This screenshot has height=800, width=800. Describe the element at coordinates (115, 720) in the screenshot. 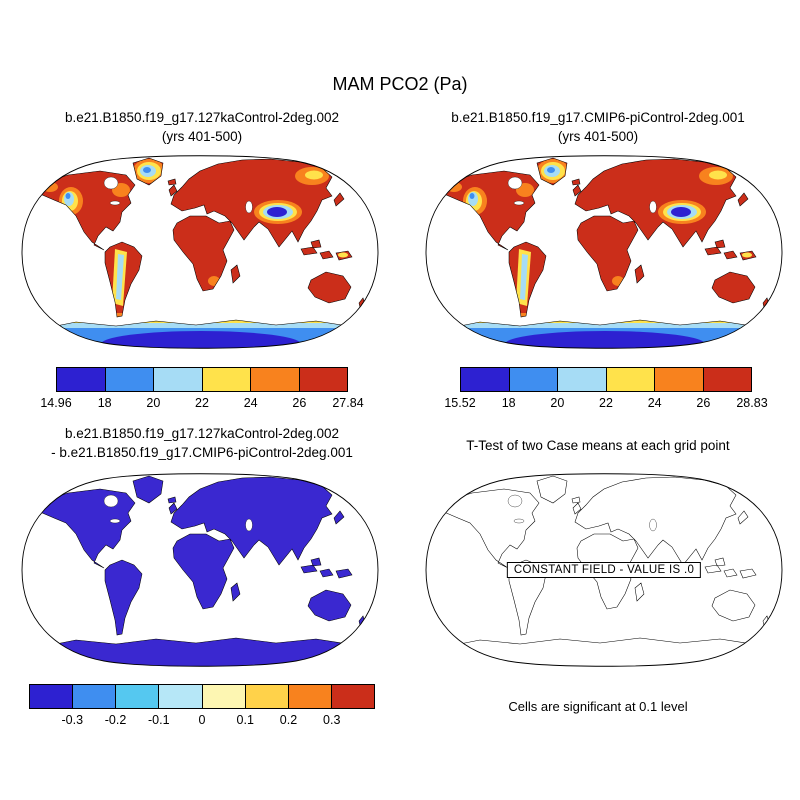

I see `colorbar-tick-label: -0.2` at that location.